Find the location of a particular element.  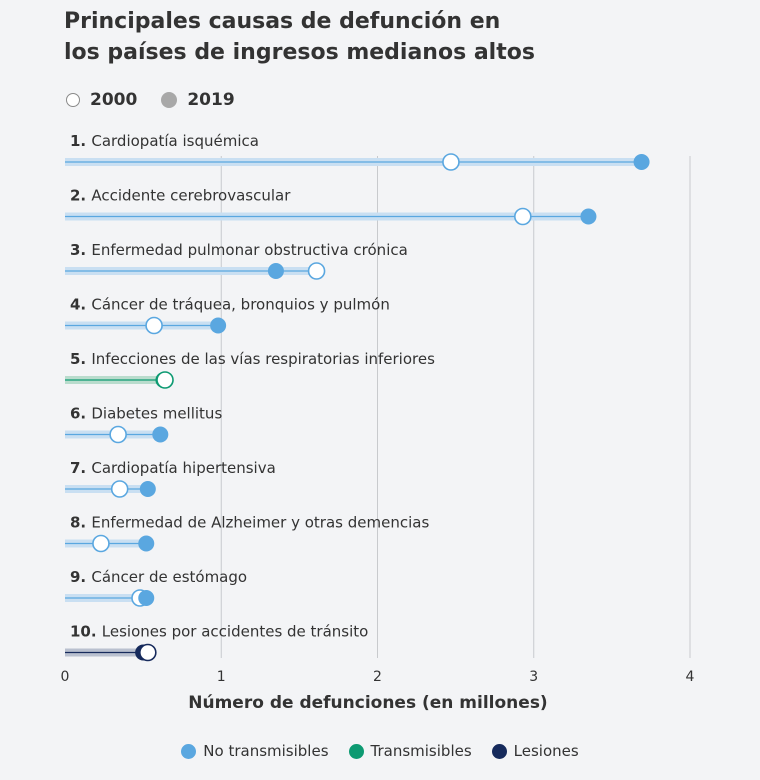

row-label: 4. Cáncer de tráquea, bronquios y pulmón is located at coordinates (230, 305).